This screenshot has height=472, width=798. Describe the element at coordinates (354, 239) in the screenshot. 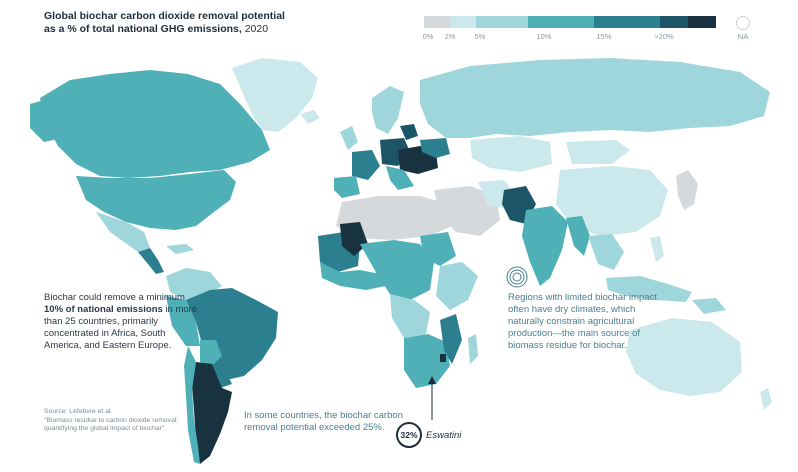

I see `region-mali` at that location.